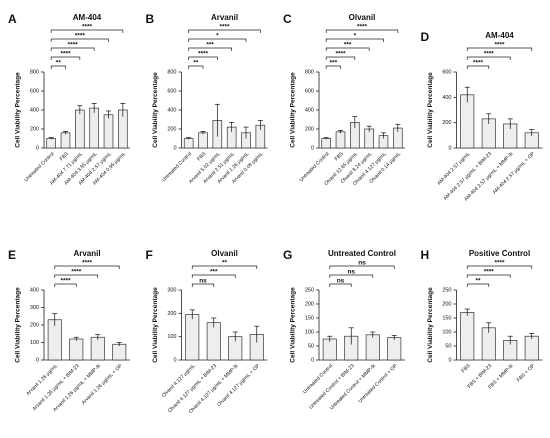 The width and height of the screenshot is (550, 438). What do you see at coordinates (224, 17) in the screenshot?
I see `panel-title: Arvanil` at bounding box center [224, 17].